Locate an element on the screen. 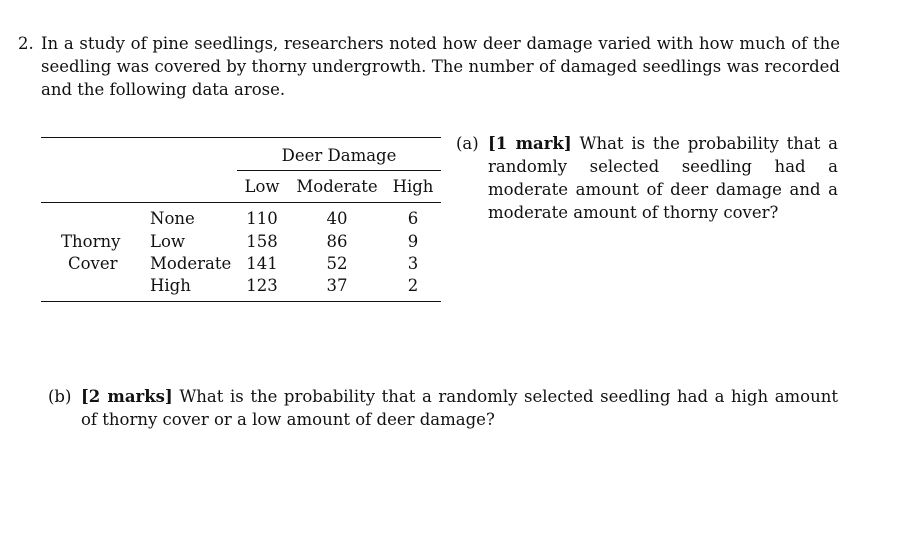 Image resolution: width=898 pixels, height=536 pixels. cell-none-moderate: 40 is located at coordinates (337, 218).